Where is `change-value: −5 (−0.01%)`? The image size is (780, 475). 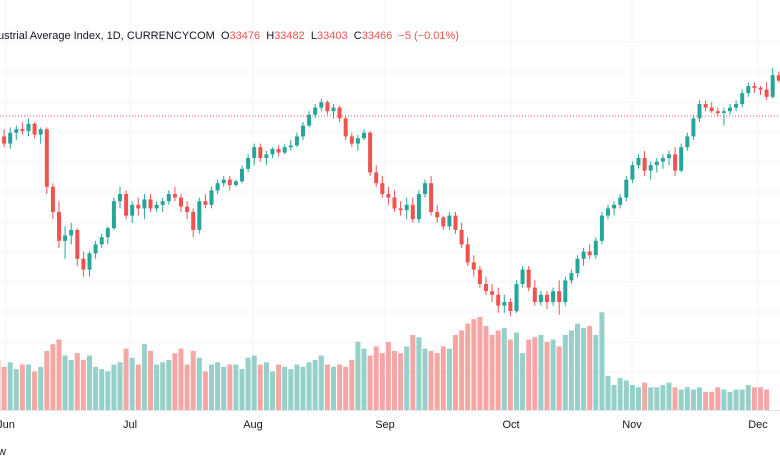
change-value: −5 (−0.01%) is located at coordinates (428, 36).